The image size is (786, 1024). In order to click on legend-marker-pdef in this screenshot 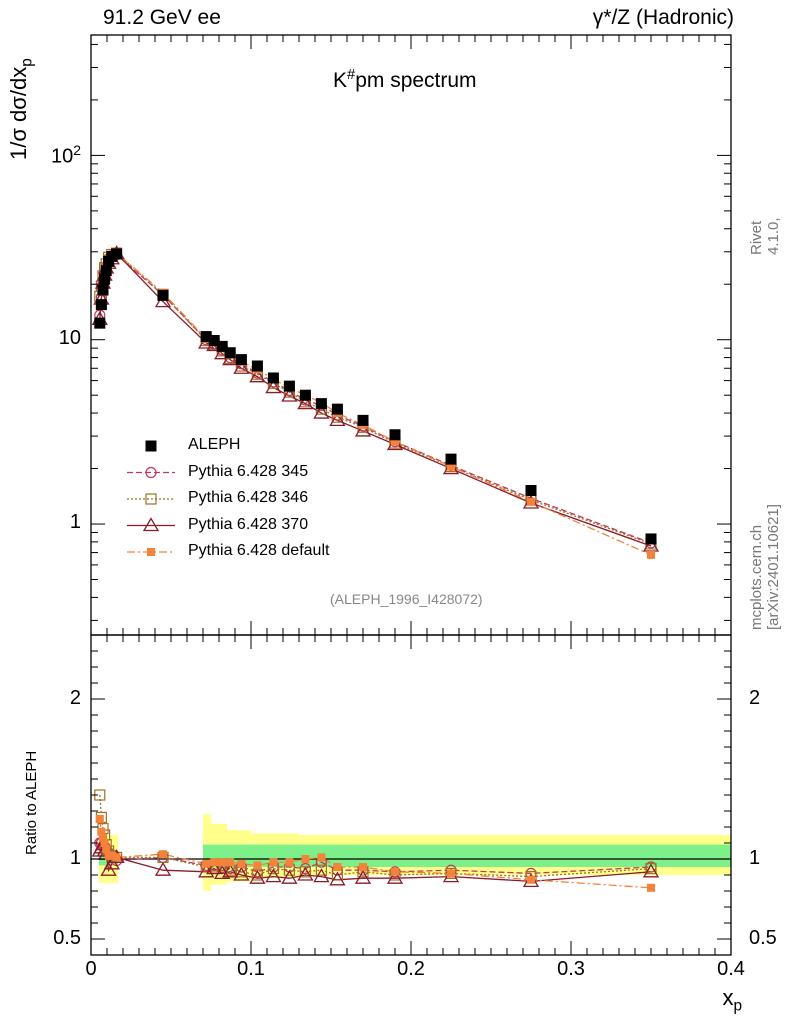, I will do `click(151, 552)`.